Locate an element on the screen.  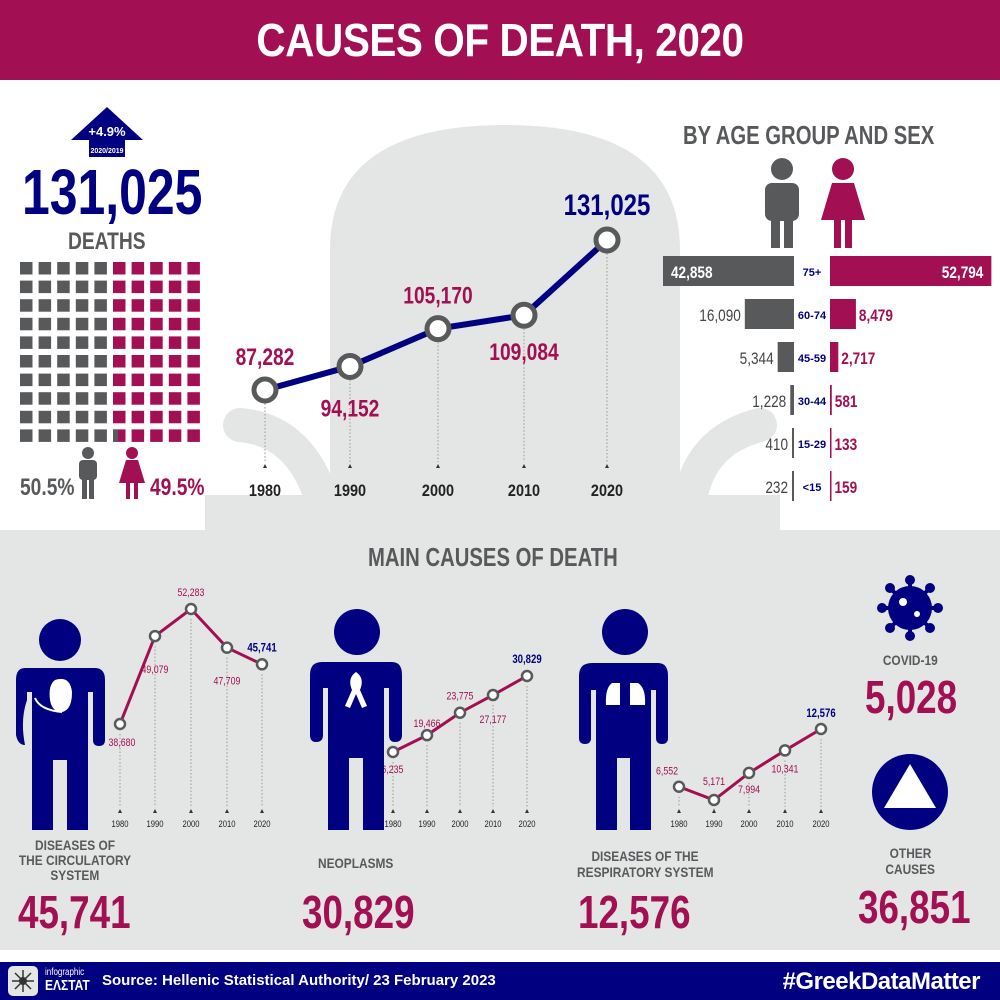
covid-label: COVID-19 is located at coordinates (910, 660).